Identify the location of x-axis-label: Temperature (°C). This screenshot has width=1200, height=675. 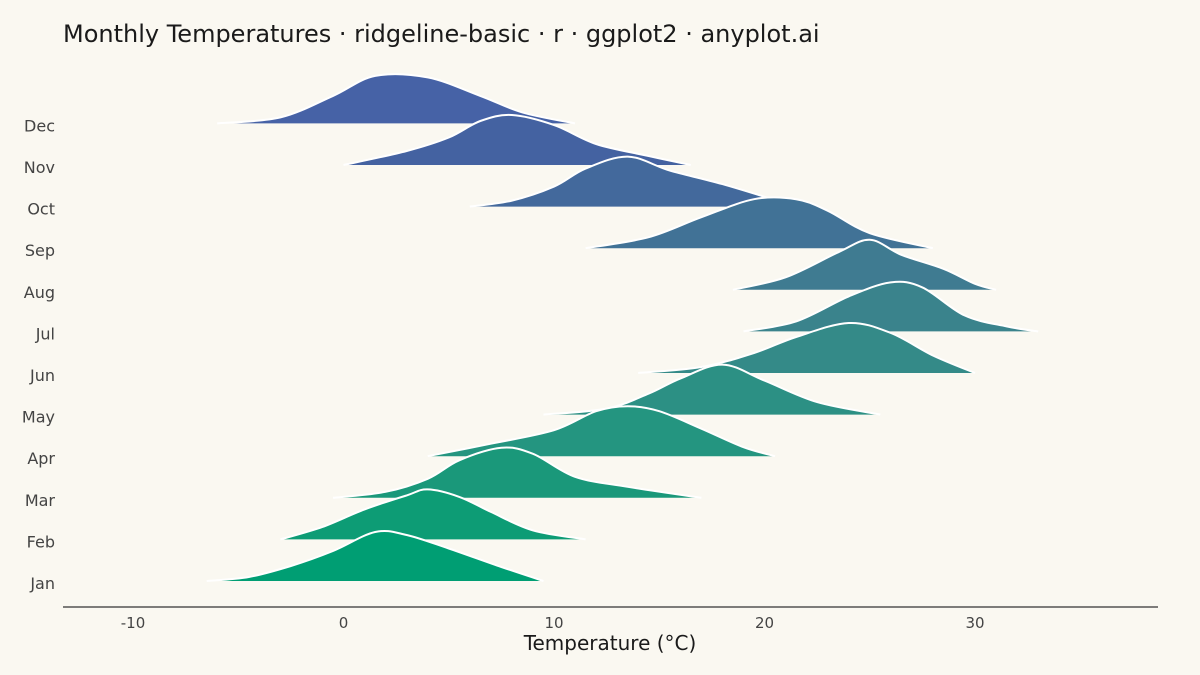
(610, 643).